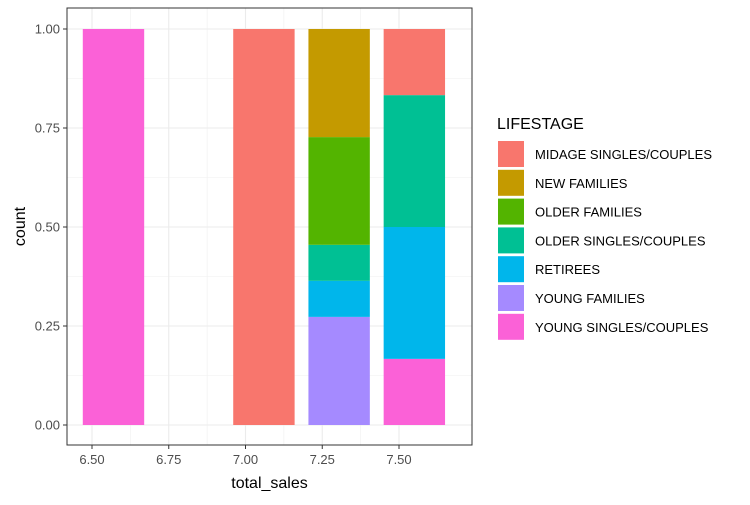 This screenshot has height=505, width=750. What do you see at coordinates (398, 459) in the screenshot?
I see `x-tick-label: 7.50` at bounding box center [398, 459].